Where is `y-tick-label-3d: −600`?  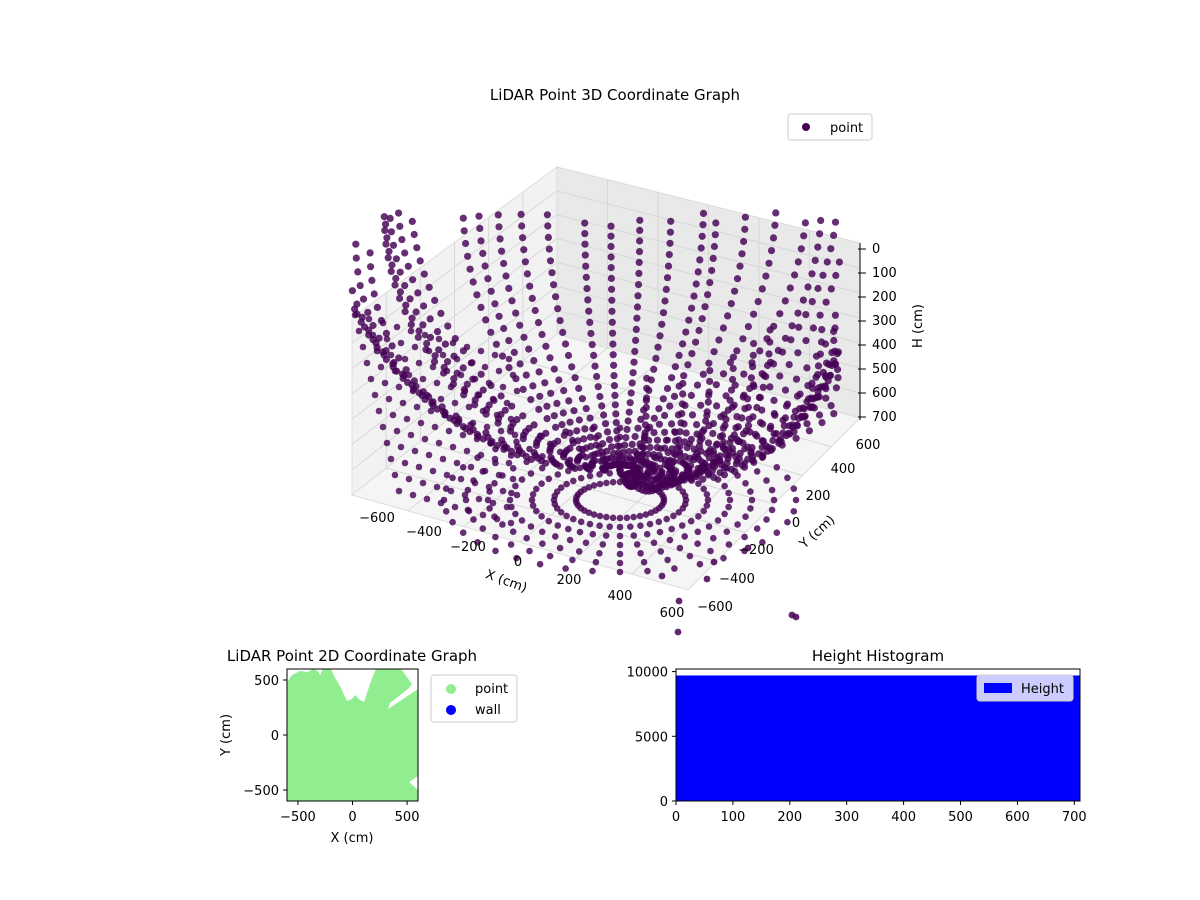
y-tick-label-3d: −600 is located at coordinates (715, 607).